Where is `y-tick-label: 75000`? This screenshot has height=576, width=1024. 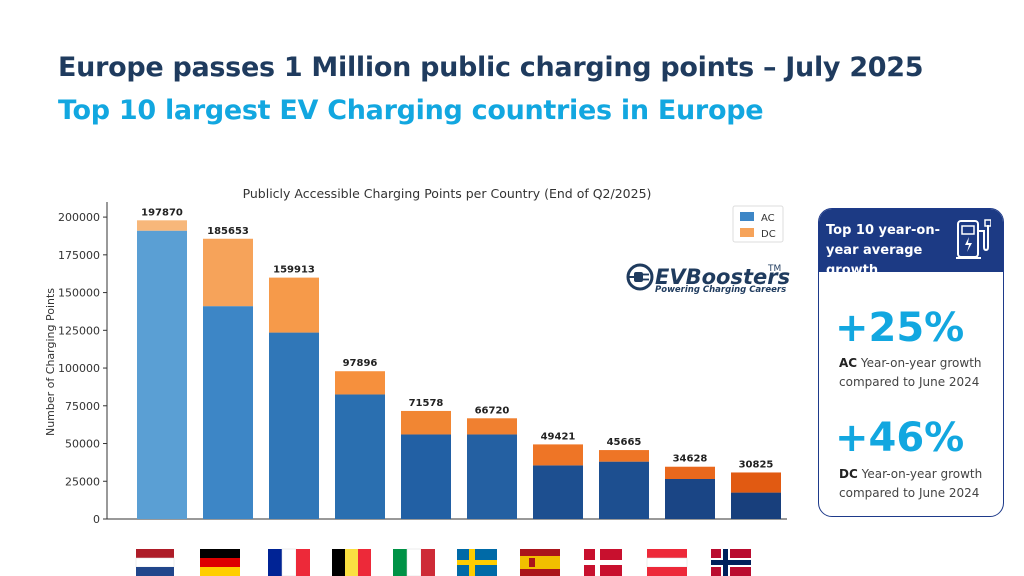 y-tick-label: 75000 is located at coordinates (82, 406).